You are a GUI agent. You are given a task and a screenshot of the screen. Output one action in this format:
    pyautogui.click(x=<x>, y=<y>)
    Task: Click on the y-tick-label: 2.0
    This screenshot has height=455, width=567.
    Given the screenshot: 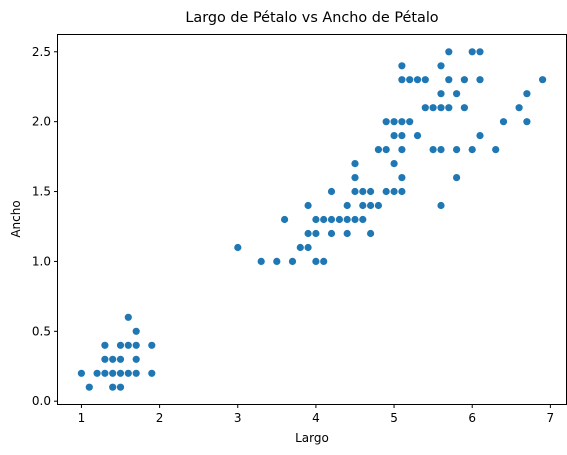 What is the action you would take?
    pyautogui.click(x=41, y=122)
    